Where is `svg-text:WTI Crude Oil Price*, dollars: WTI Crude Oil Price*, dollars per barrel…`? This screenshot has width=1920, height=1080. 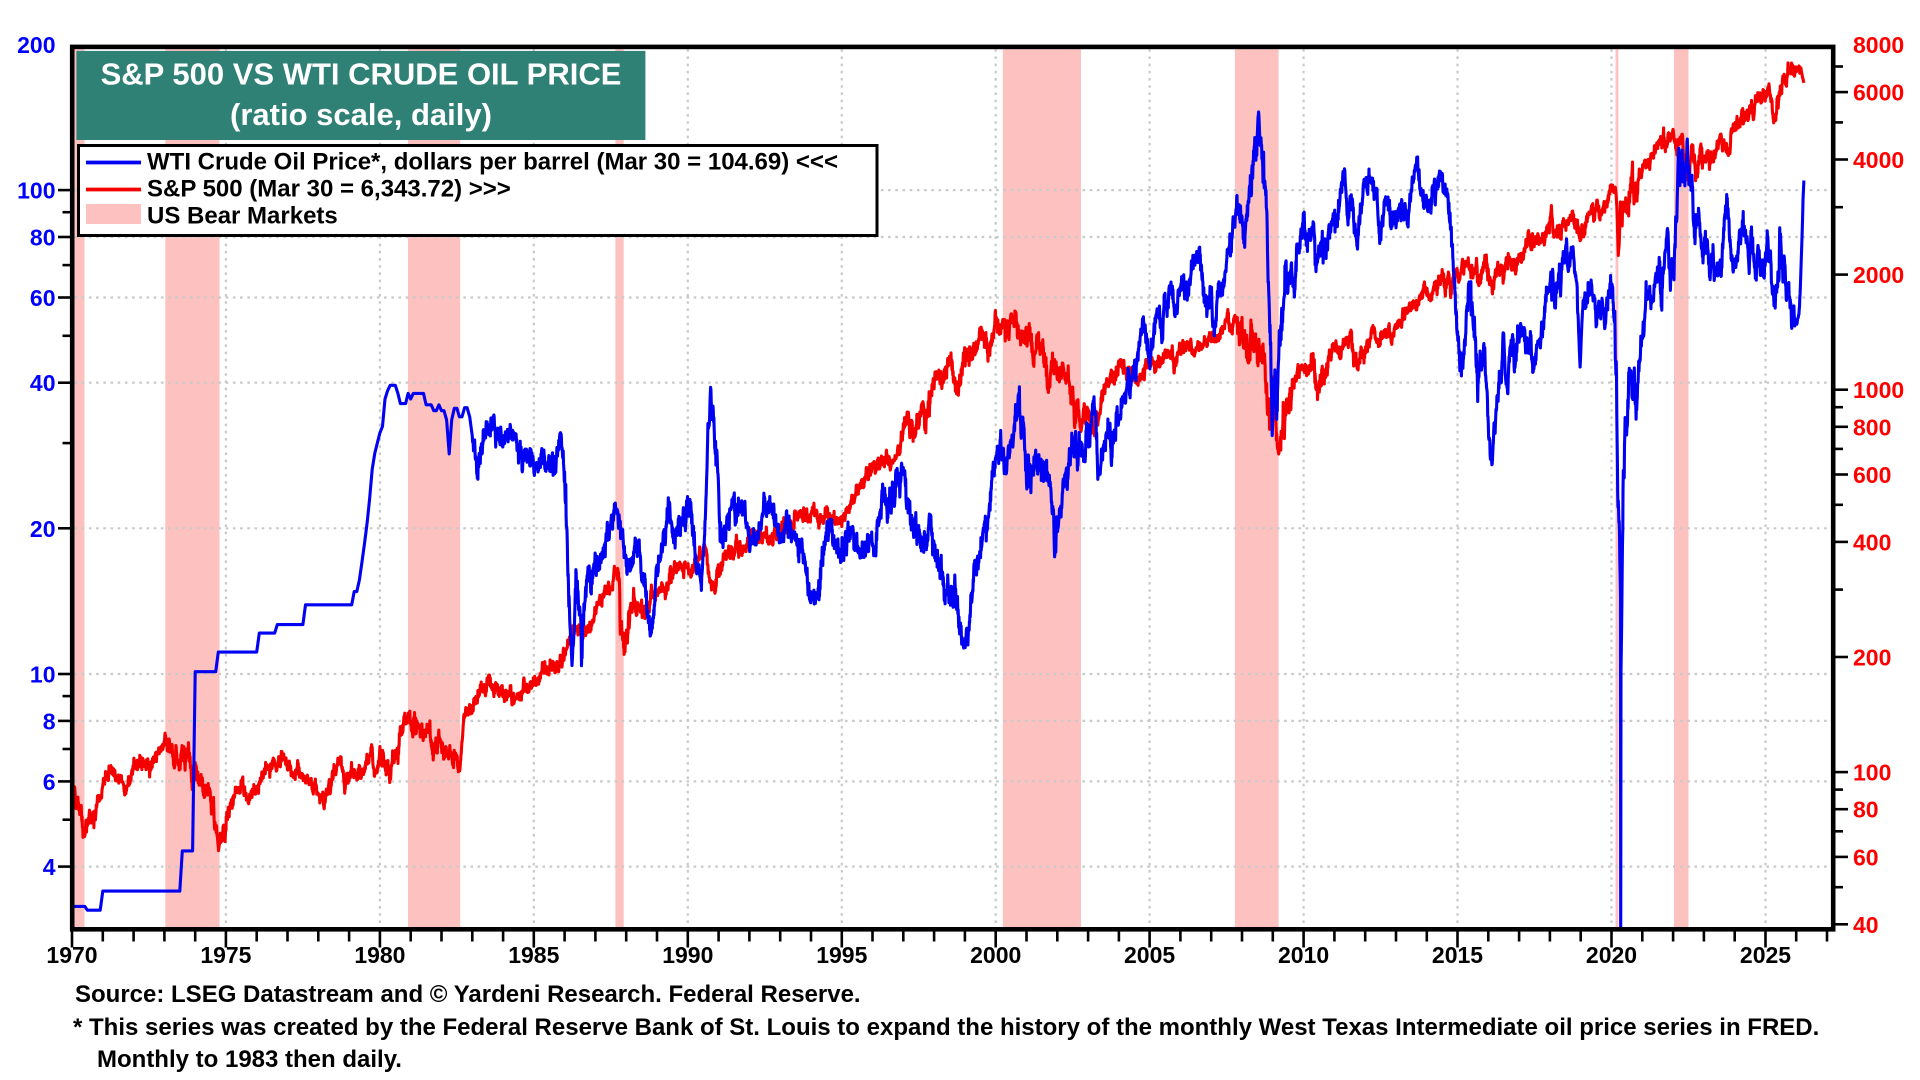 svg-text:WTI Crude Oil Price*, dollars: WTI Crude Oil Price*, dollars per barrel… is located at coordinates (492, 162).